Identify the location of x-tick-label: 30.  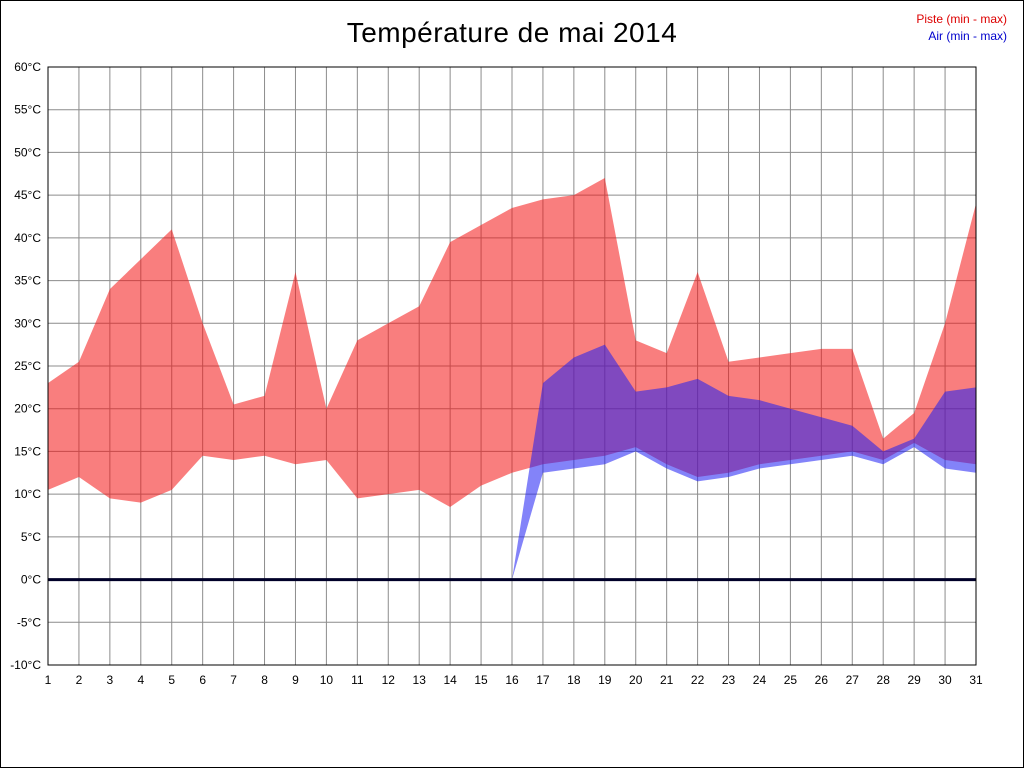
(945, 680).